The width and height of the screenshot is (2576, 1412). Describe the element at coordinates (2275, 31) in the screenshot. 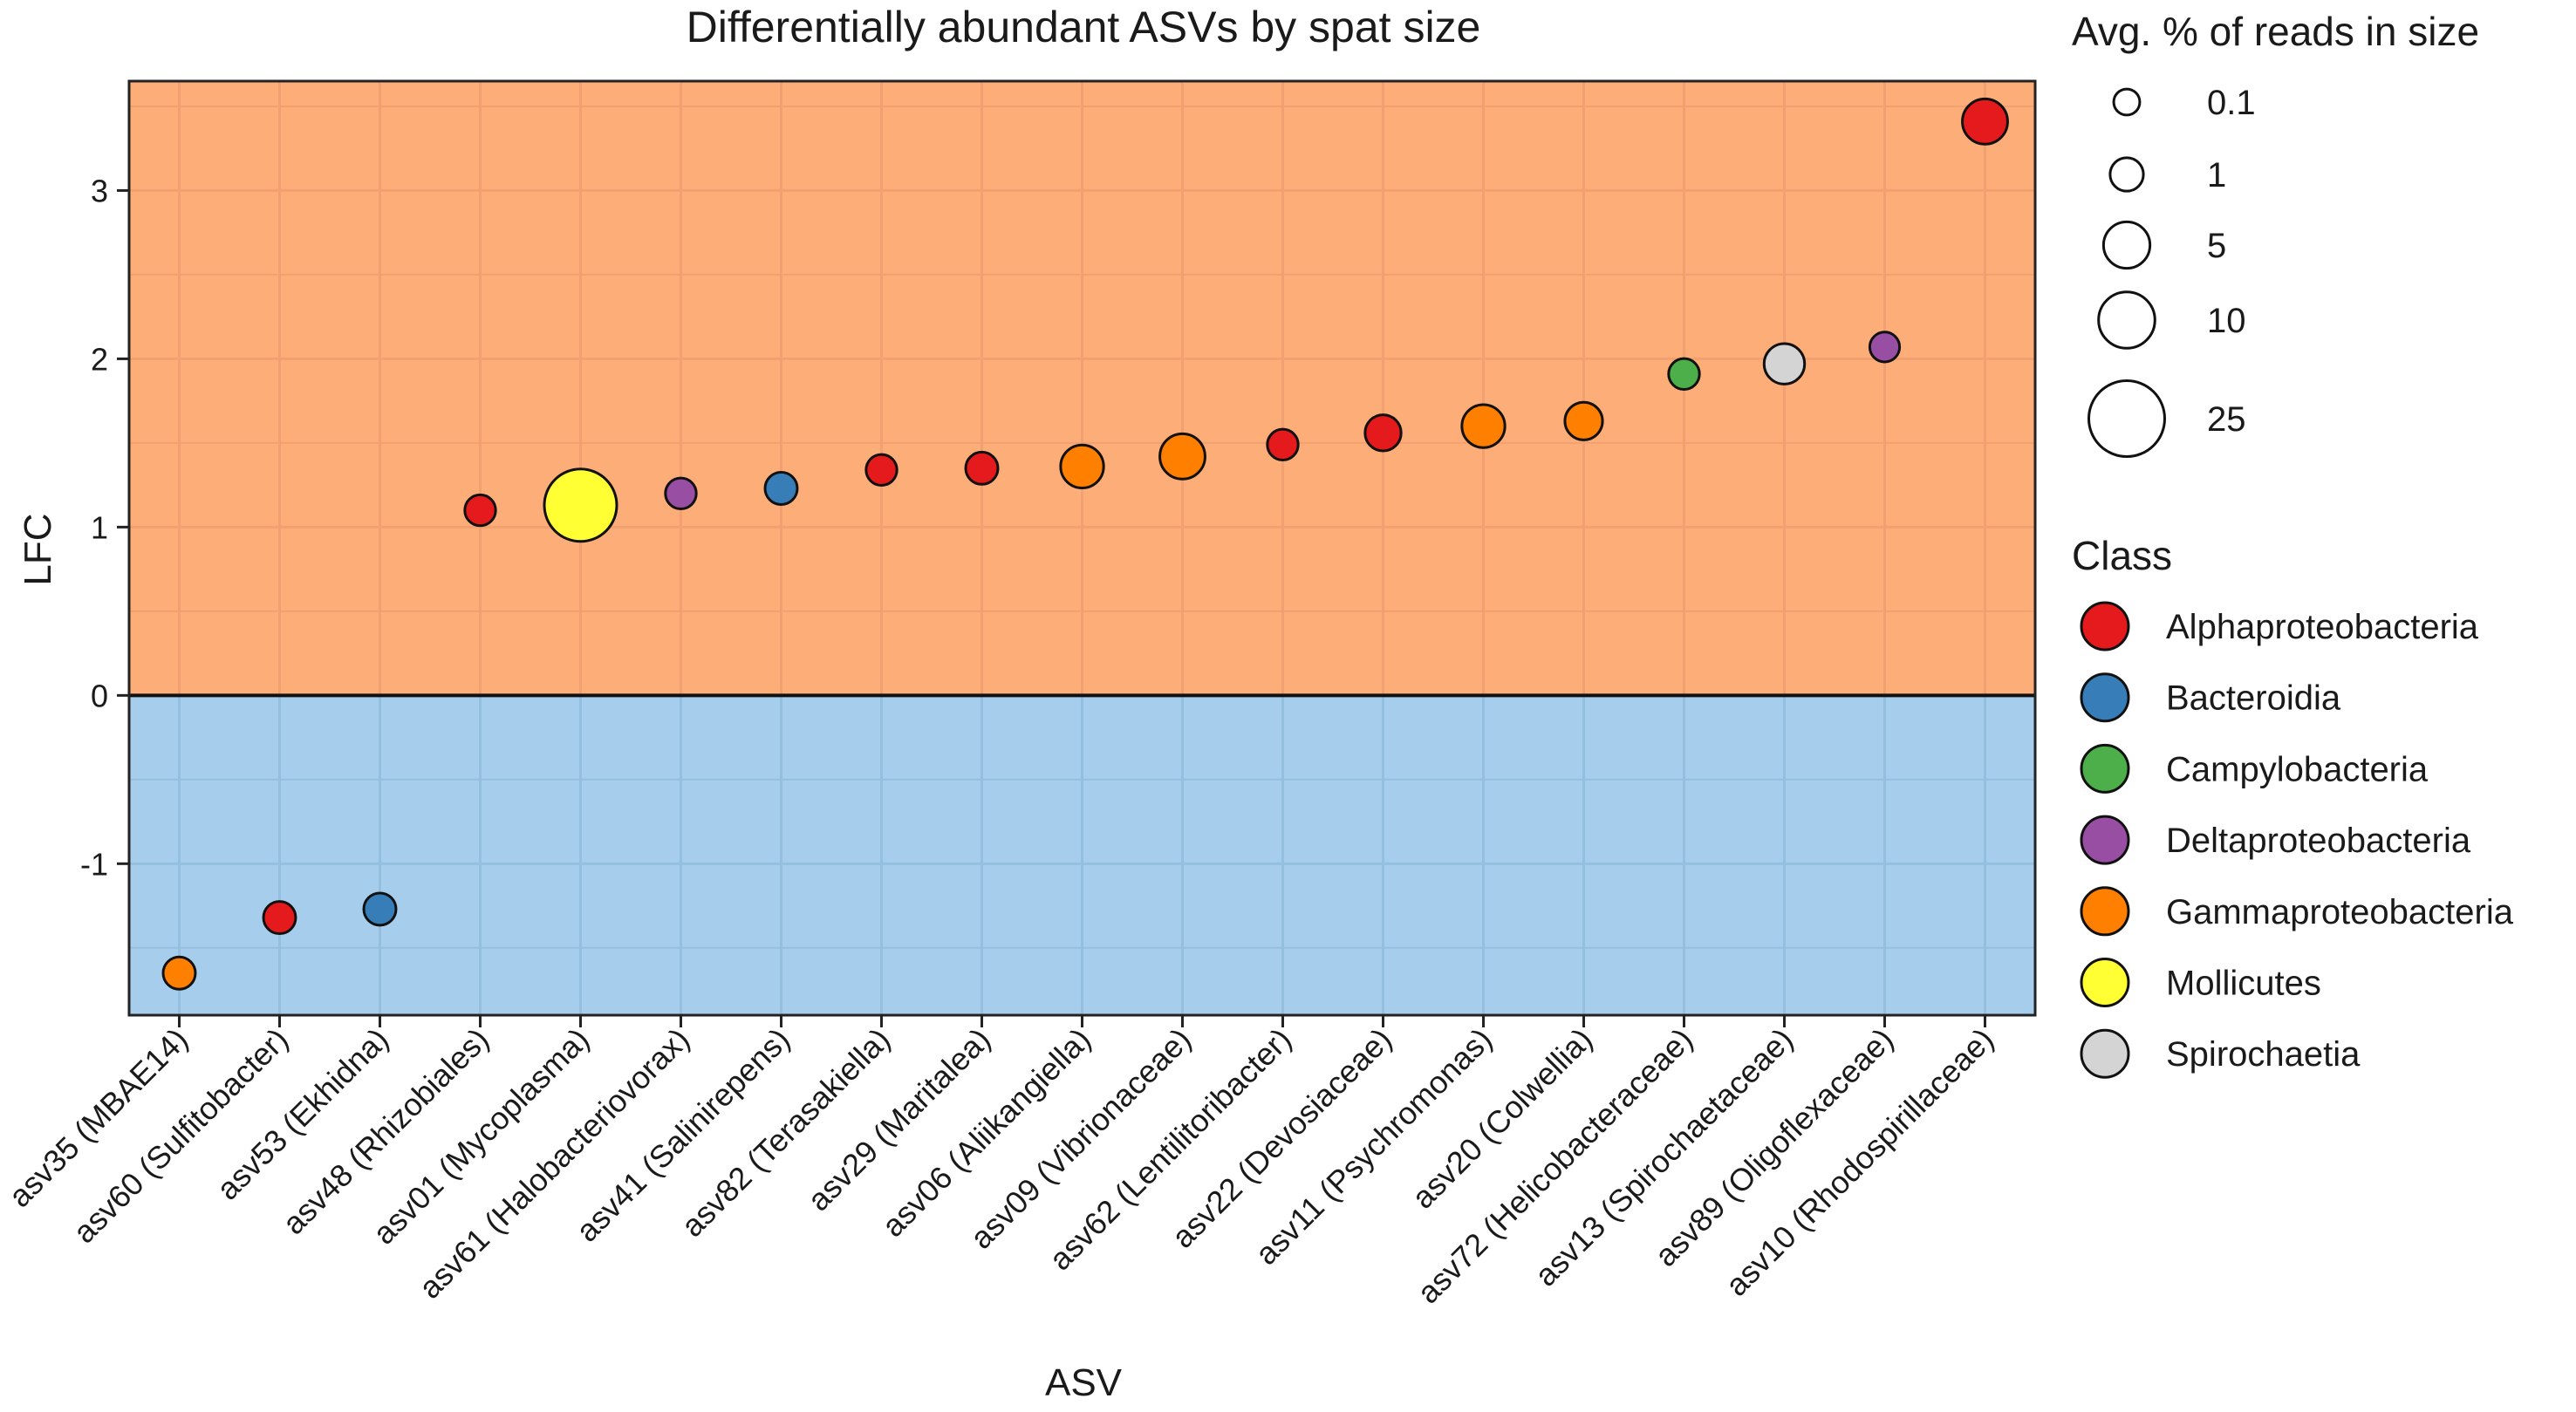

I see `size-legend-title: Avg. % of reads in size` at that location.